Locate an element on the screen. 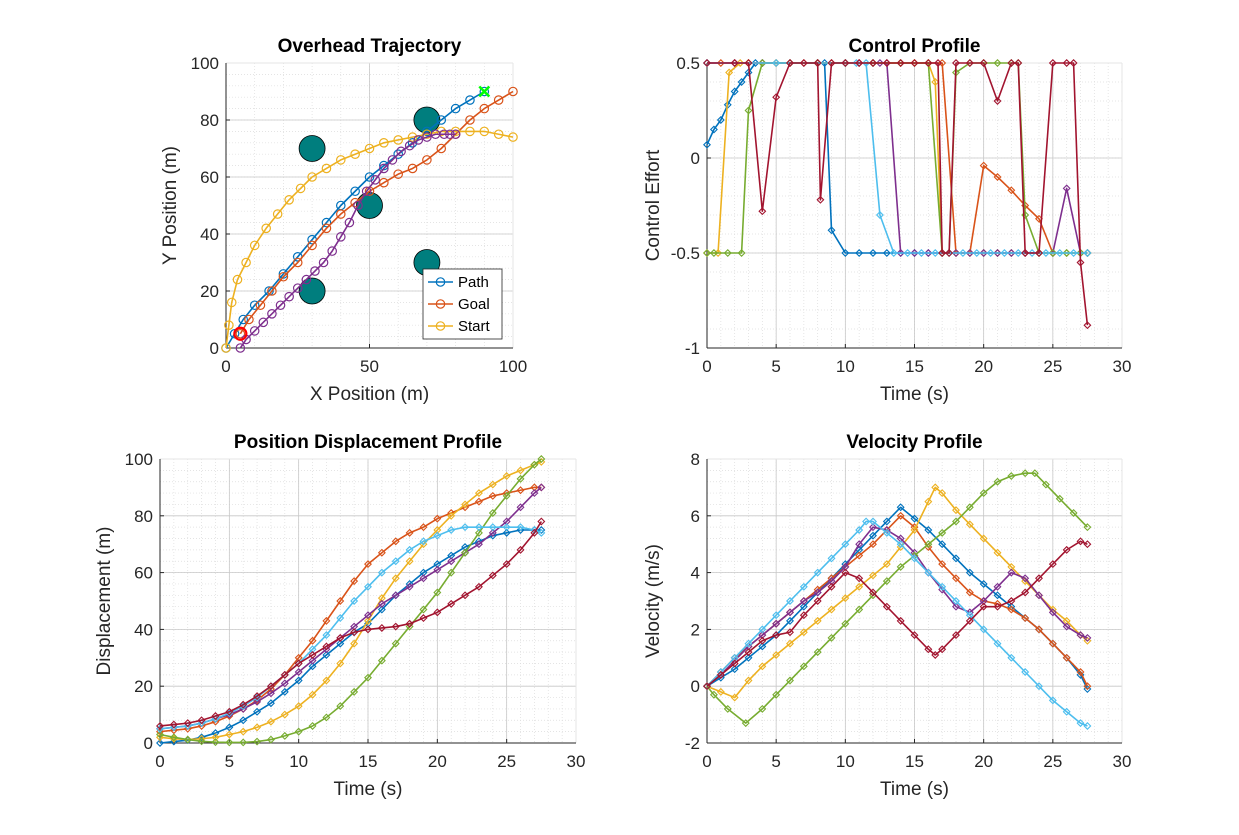  y-tick-label: 20 is located at coordinates (209, 291).